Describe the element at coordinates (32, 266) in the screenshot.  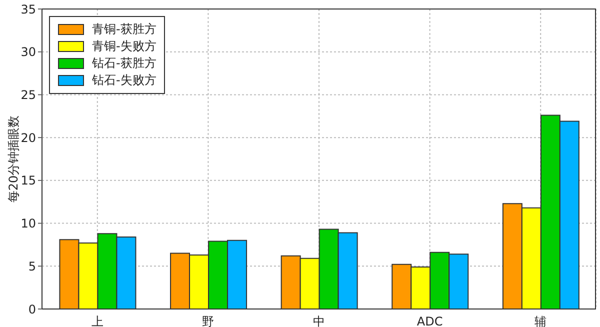
I see `y-tick-label: 5` at that location.